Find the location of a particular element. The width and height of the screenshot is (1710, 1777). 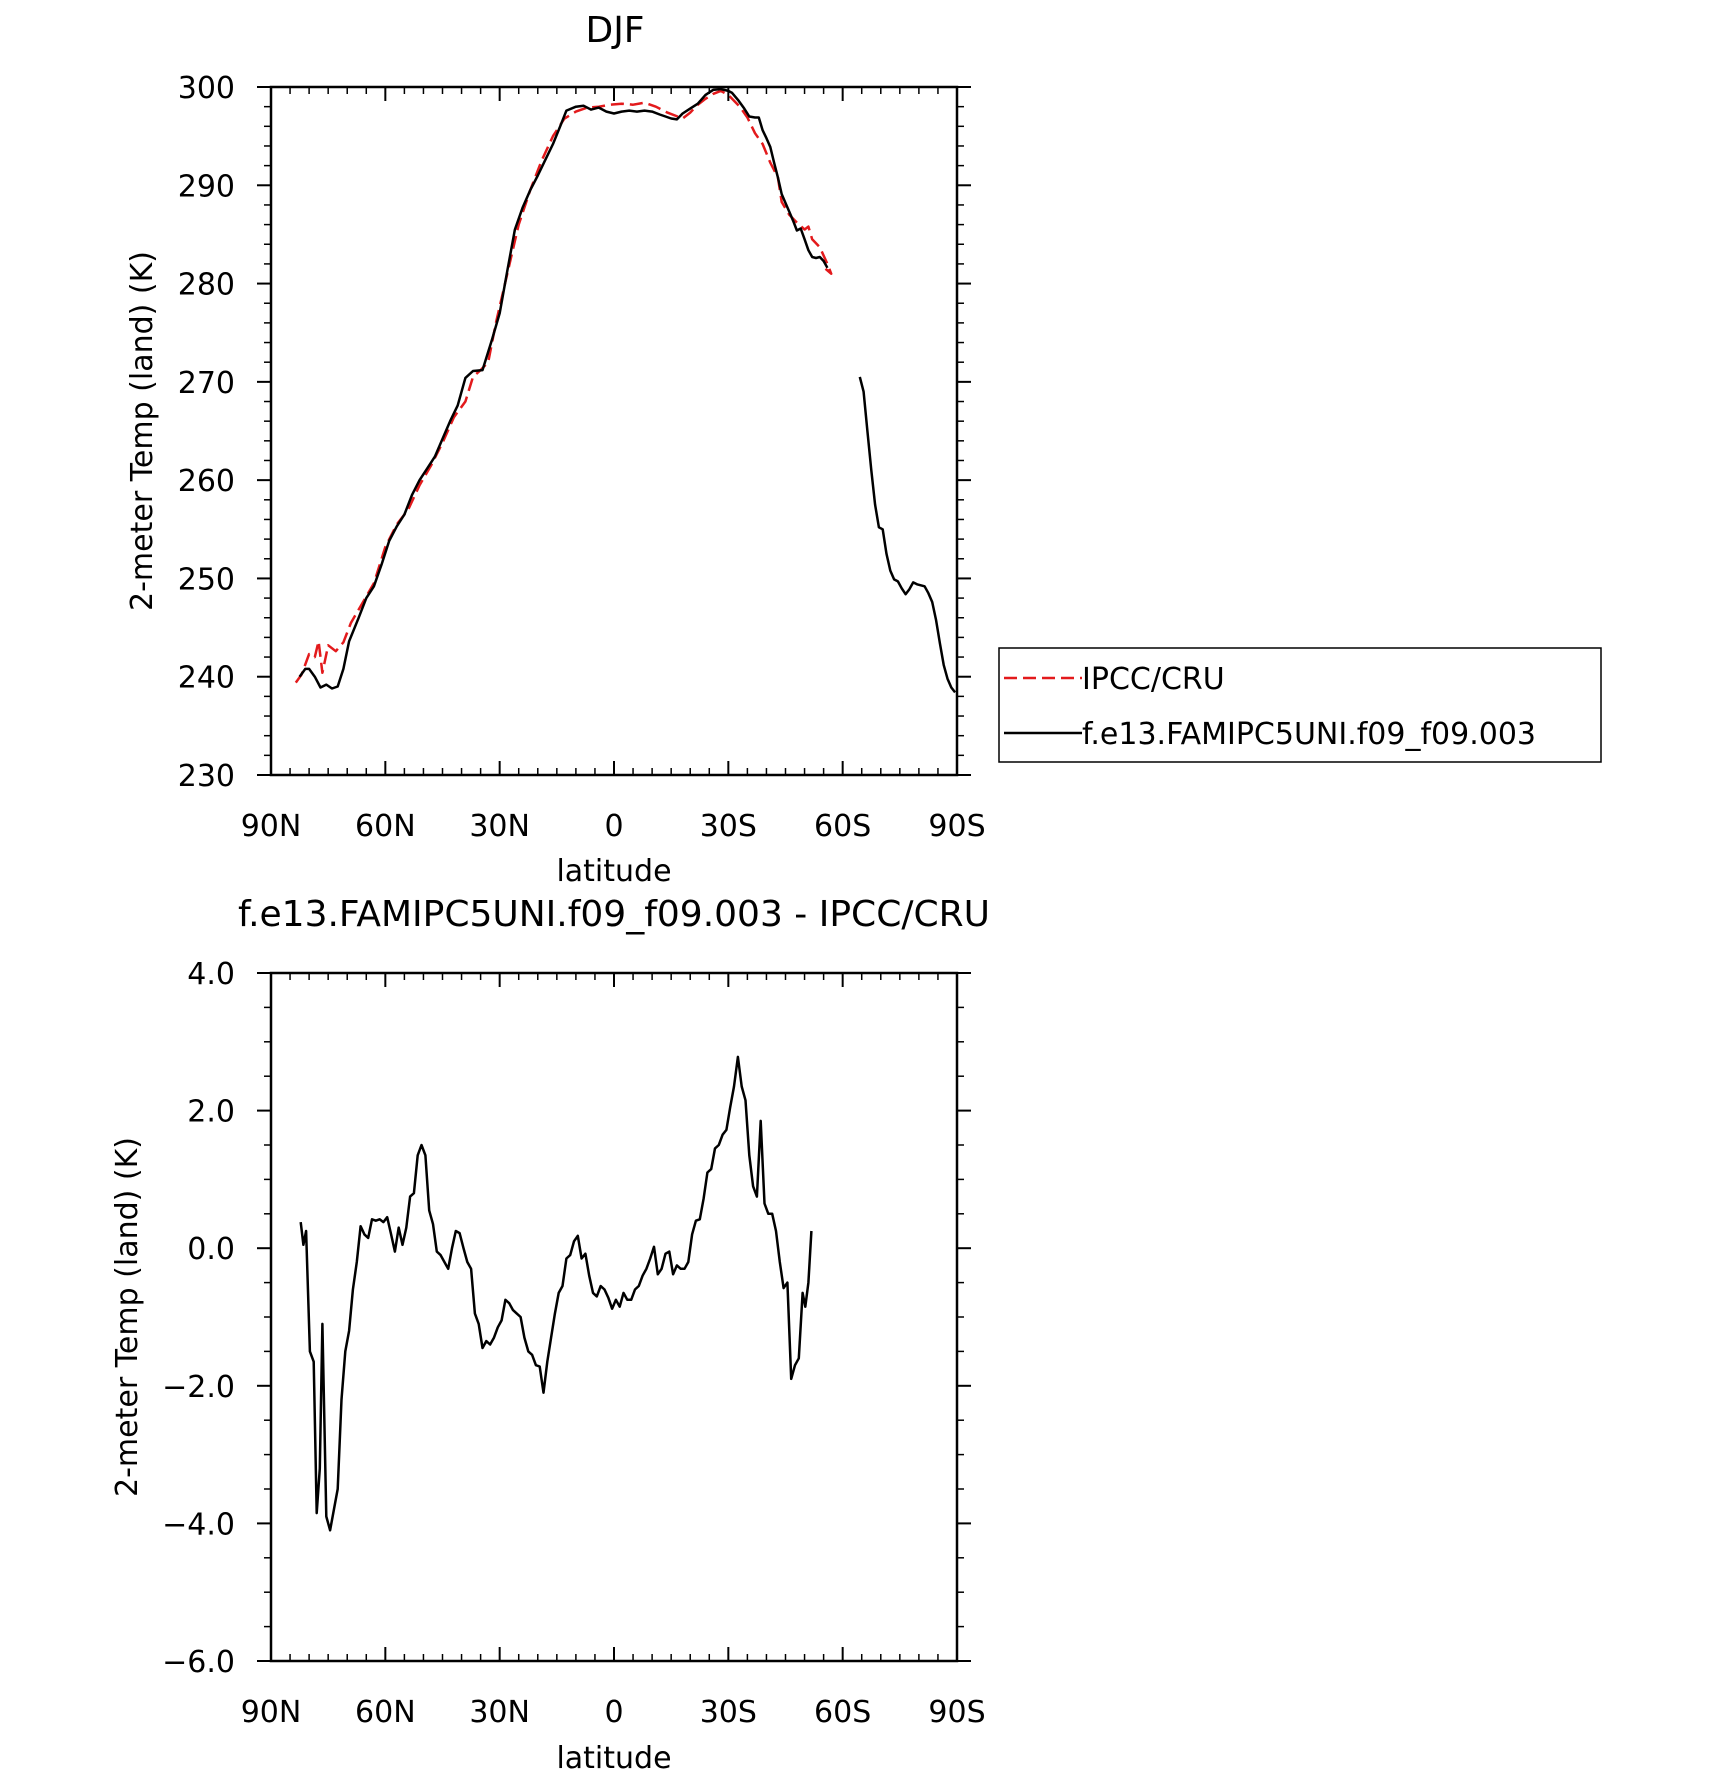

top-x-tick-label: 90S is located at coordinates (956, 826).